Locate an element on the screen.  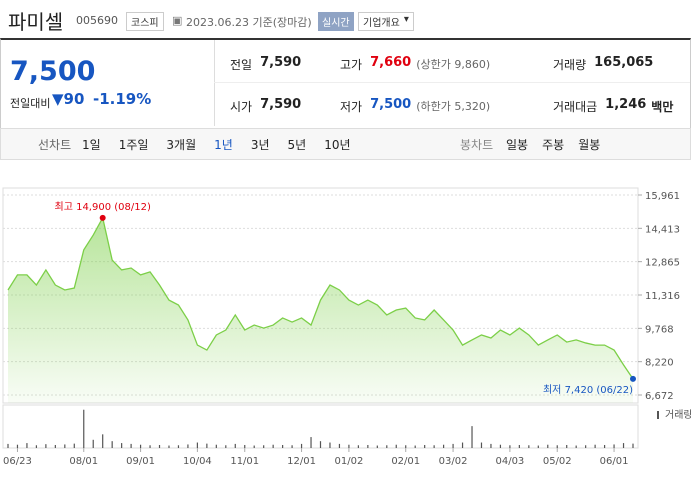
period-tab: 10년 is located at coordinates (337, 145).